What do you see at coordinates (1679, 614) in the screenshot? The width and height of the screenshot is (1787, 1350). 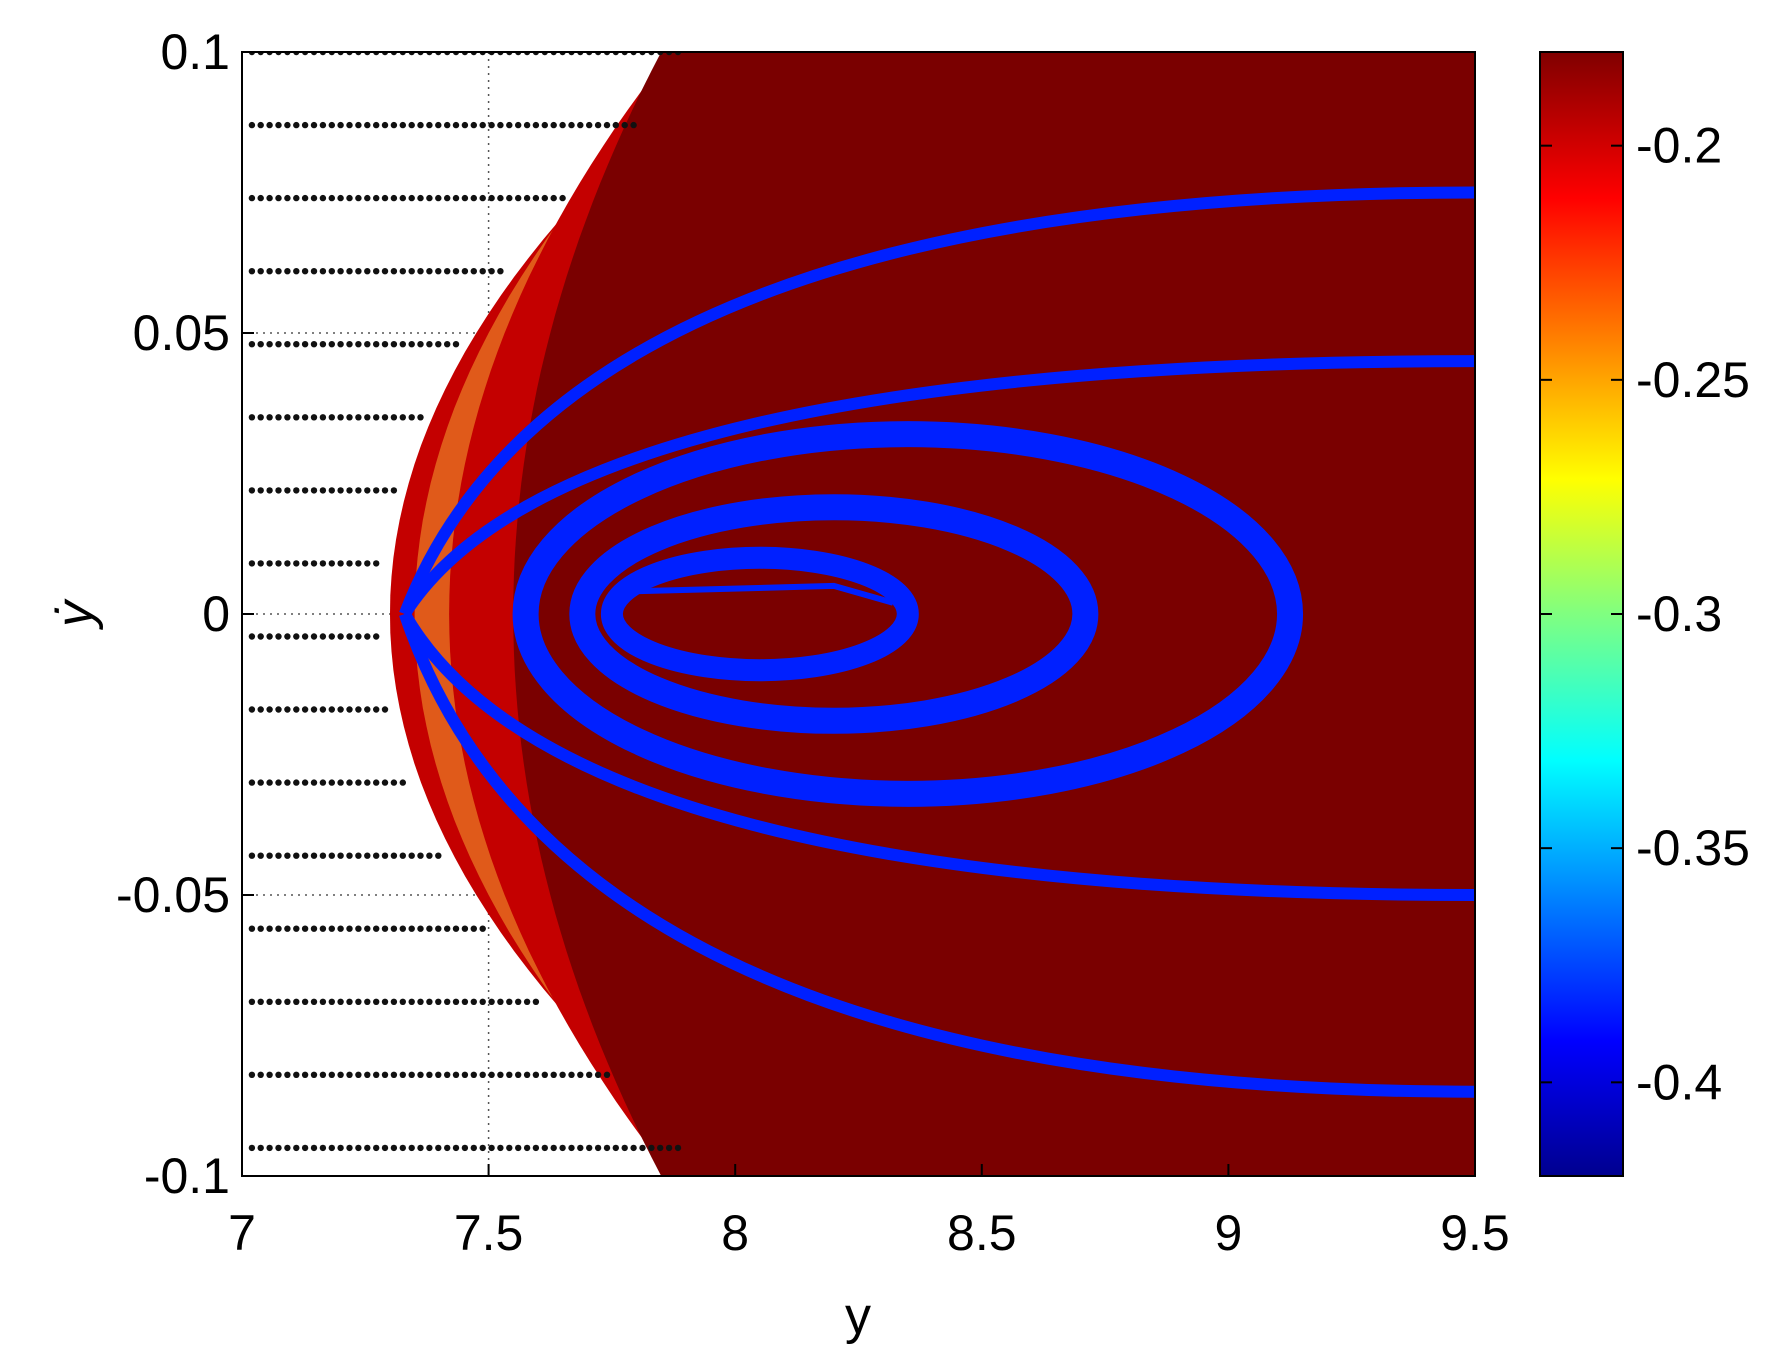 I see `colorbar-tick-label: -0.3` at bounding box center [1679, 614].